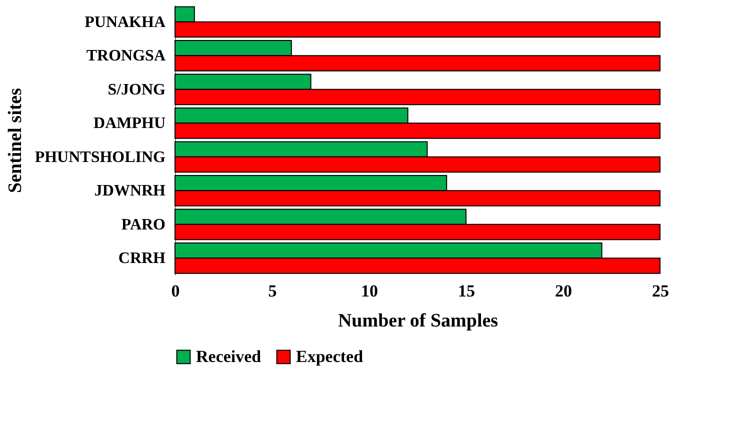  What do you see at coordinates (126, 56) in the screenshot?
I see `y-tick-label: TRONGSA` at bounding box center [126, 56].